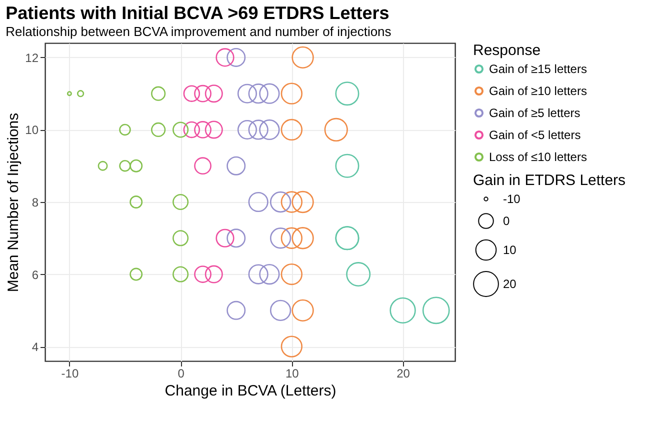  Describe the element at coordinates (534, 113) in the screenshot. I see `legend-label: Gain of ≥5 letters` at that location.